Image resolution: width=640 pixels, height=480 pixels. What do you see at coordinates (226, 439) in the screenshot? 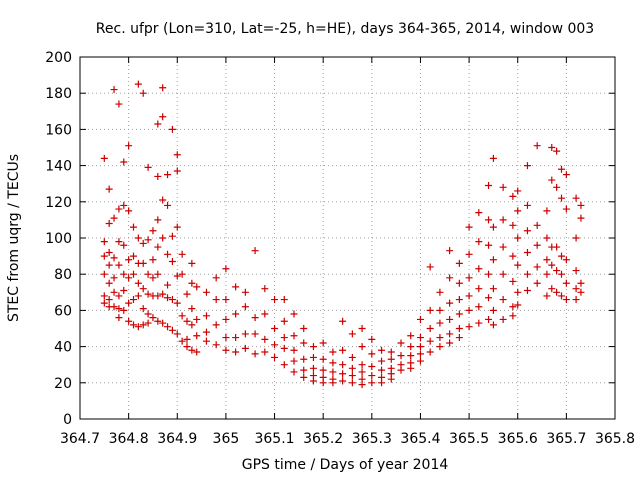
I see `x-tick-label: 365` at bounding box center [226, 439].